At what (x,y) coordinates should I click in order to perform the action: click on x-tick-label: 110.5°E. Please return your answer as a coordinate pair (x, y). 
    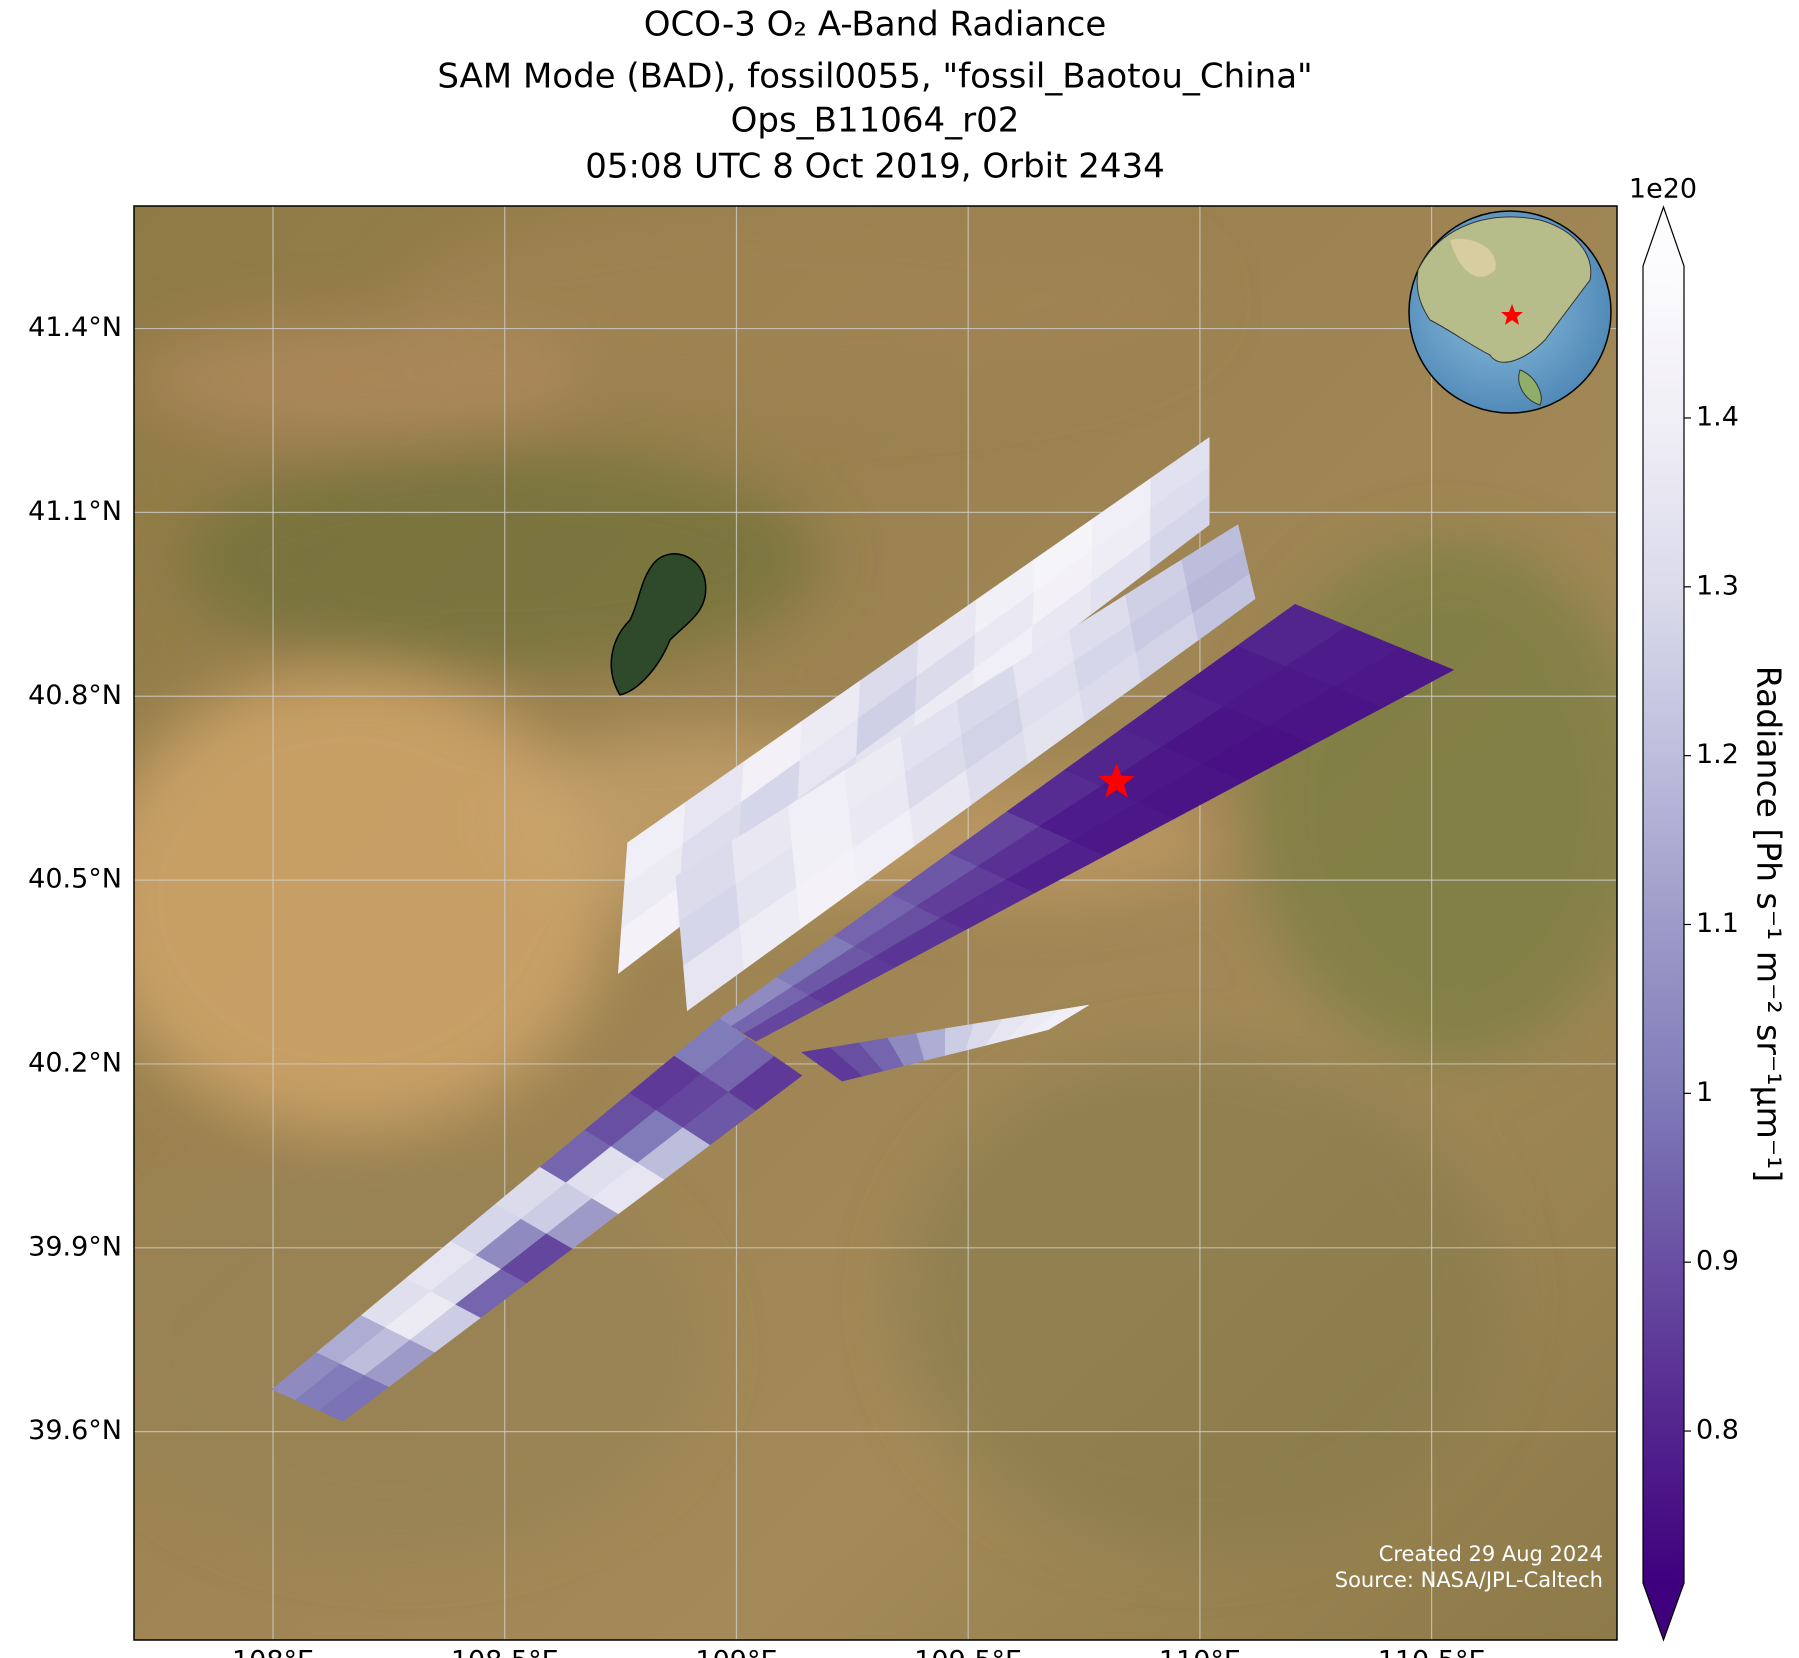
    Looking at the image, I should click on (1432, 1652).